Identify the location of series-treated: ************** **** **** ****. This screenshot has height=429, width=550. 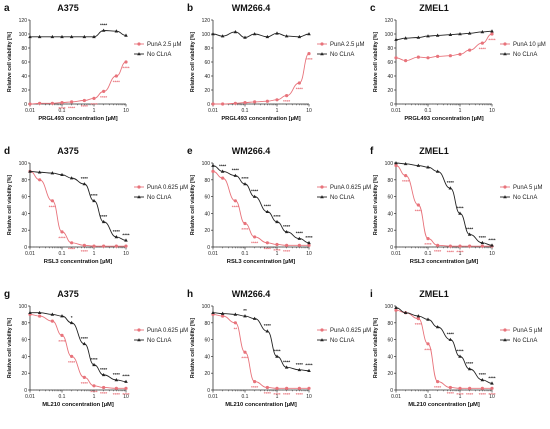
(261, 354).